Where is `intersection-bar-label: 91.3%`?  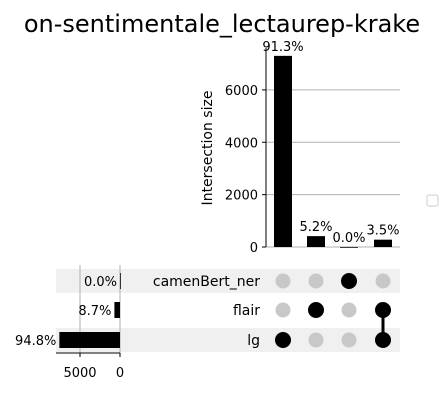
intersection-bar-label: 91.3% is located at coordinates (282, 47).